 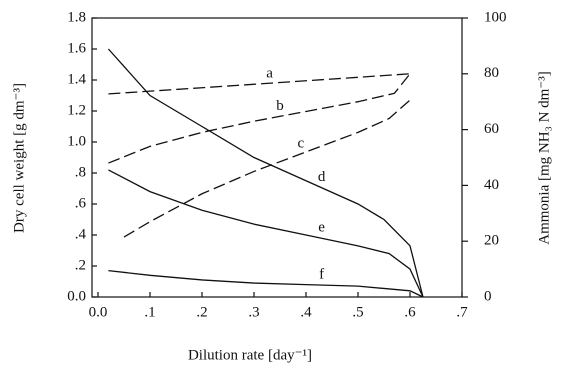 I want to click on y-axis-label: Dry cell weight [g dm⁻³], so click(x=19, y=158).